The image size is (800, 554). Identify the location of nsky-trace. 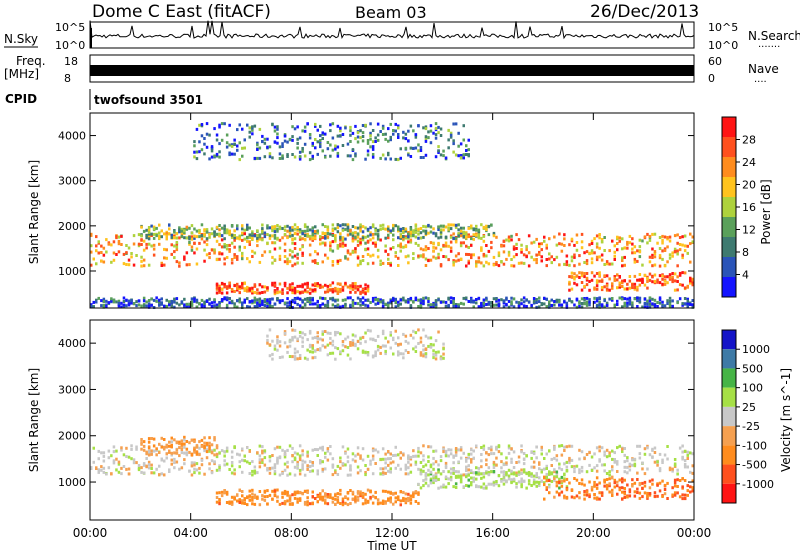
(392, 34).